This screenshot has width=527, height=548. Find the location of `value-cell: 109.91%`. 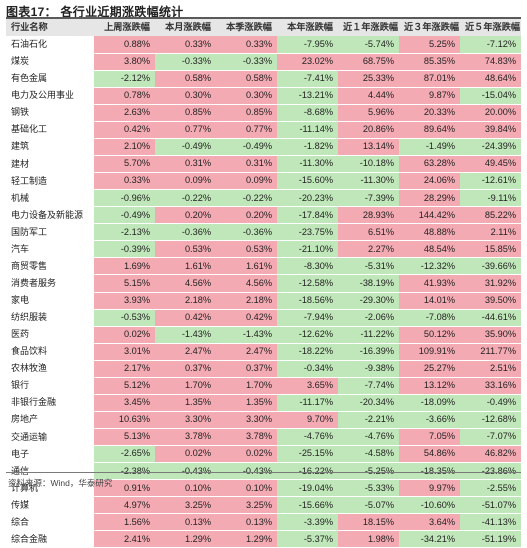

value-cell: 109.91% is located at coordinates (429, 352).